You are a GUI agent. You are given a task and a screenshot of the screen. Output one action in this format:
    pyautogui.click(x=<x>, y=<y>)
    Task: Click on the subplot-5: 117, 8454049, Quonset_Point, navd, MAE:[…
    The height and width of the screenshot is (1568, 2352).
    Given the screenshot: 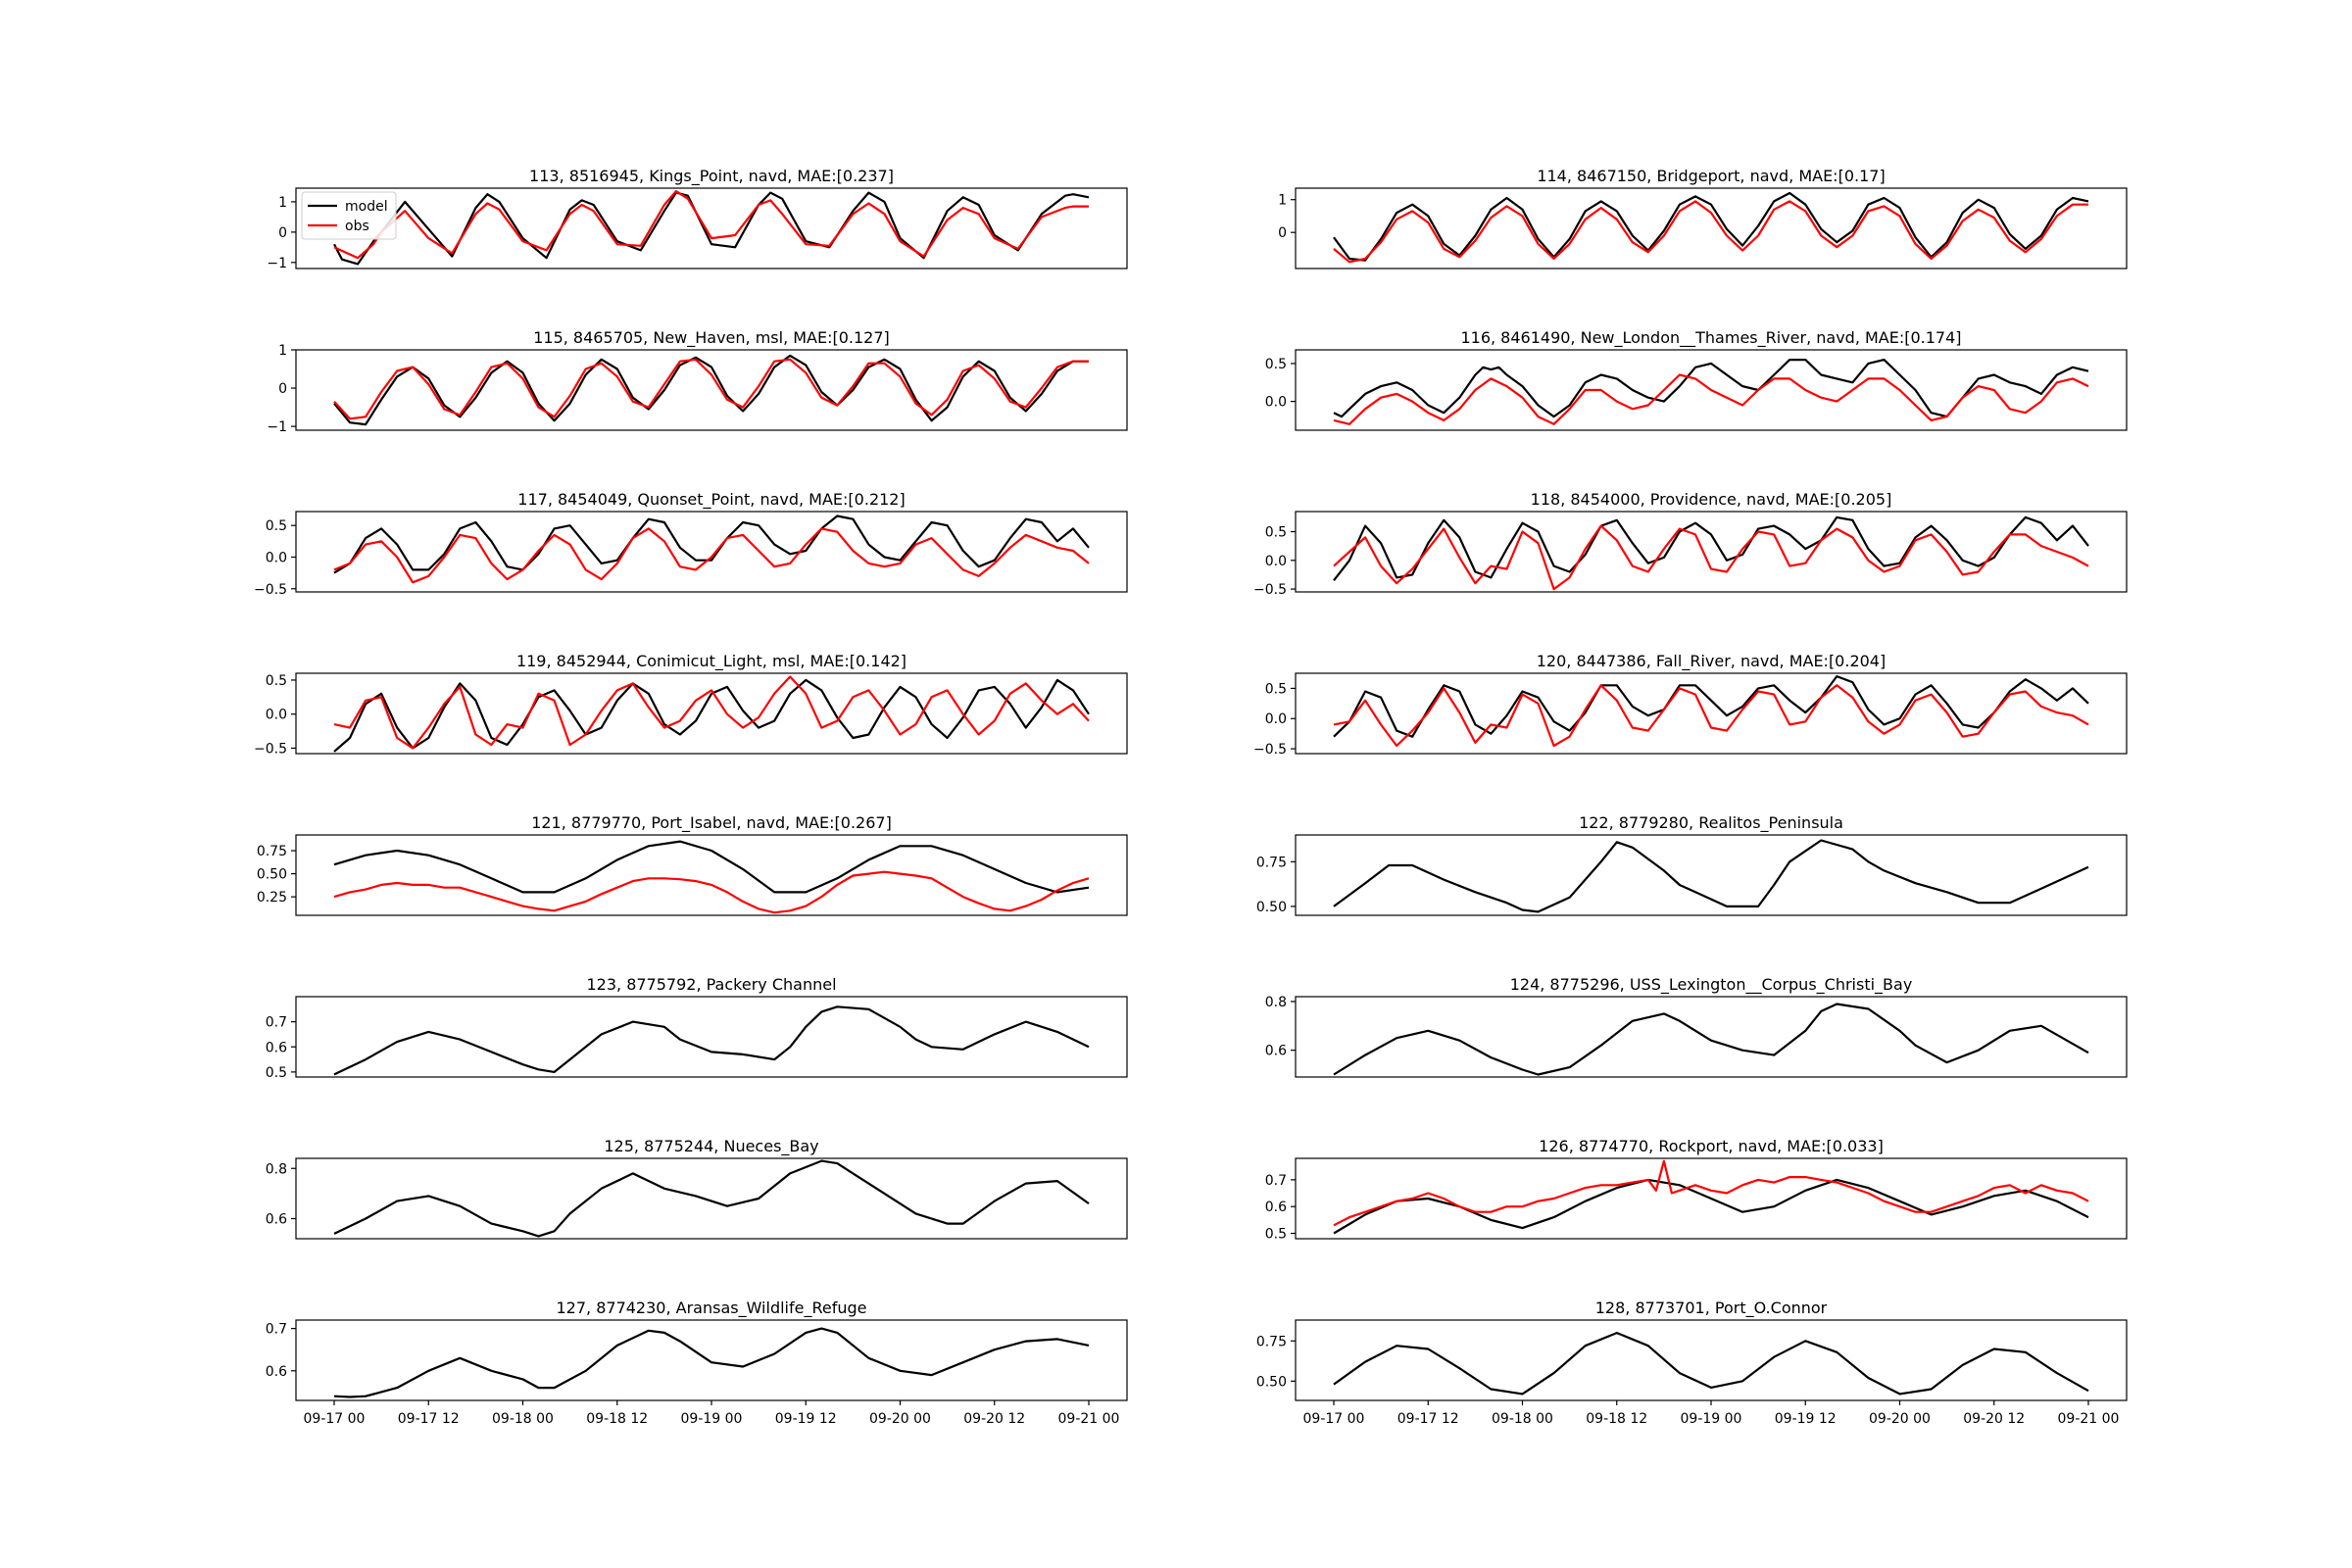 What is the action you would take?
    pyautogui.click(x=691, y=544)
    